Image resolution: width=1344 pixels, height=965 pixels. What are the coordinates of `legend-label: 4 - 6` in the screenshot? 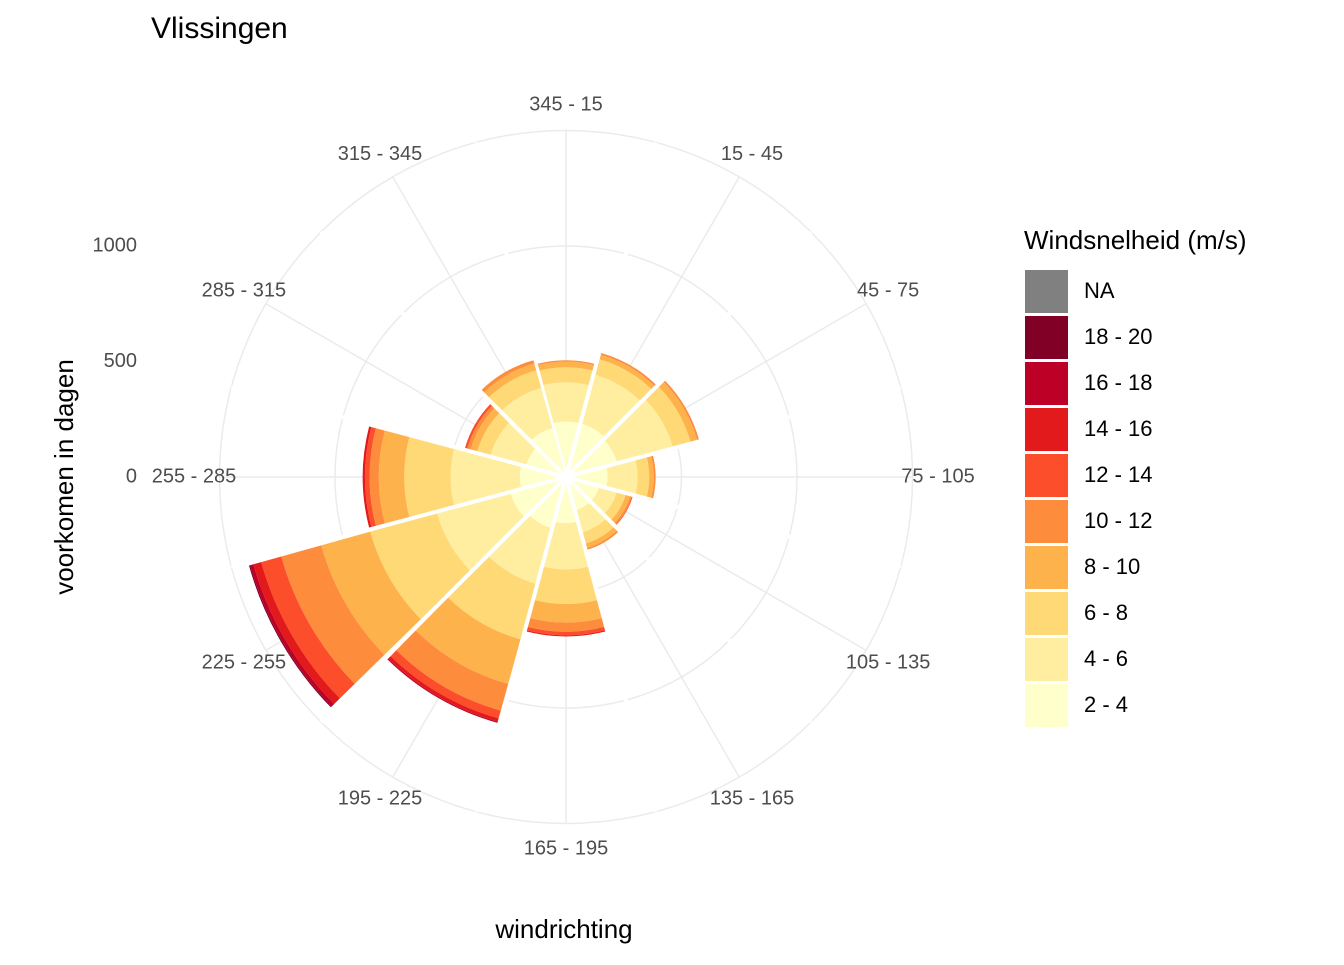 It's located at (1106, 658).